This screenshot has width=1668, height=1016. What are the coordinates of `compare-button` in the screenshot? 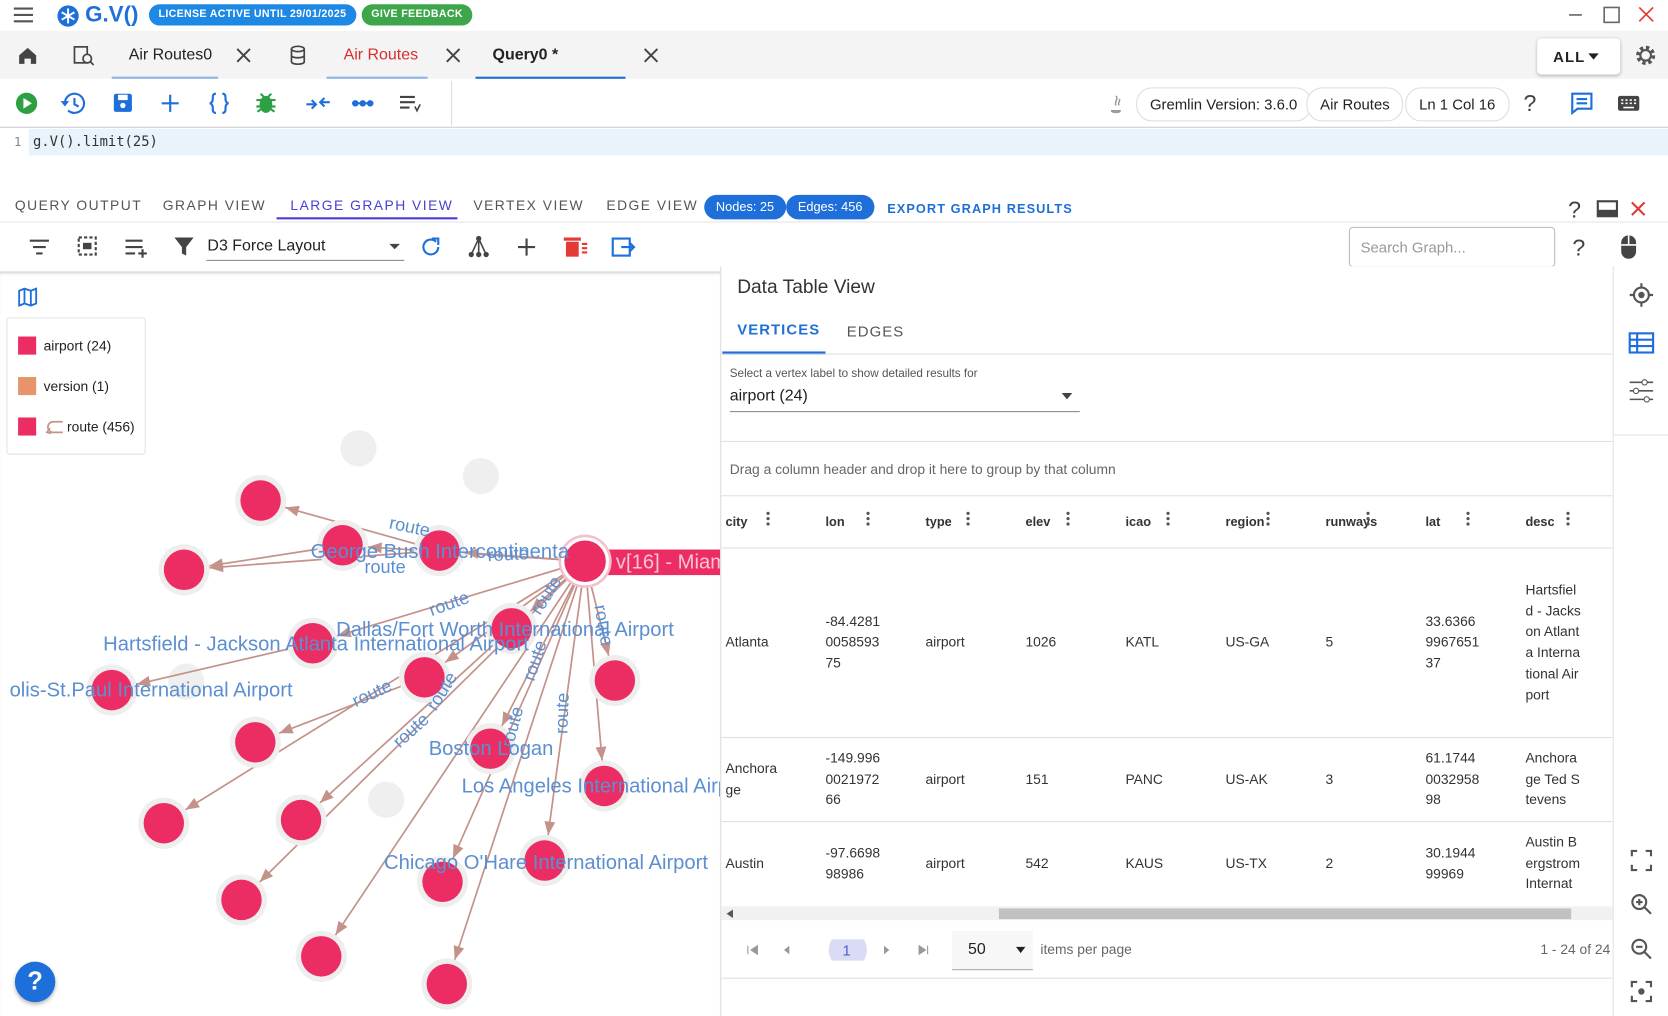 It's located at (318, 103).